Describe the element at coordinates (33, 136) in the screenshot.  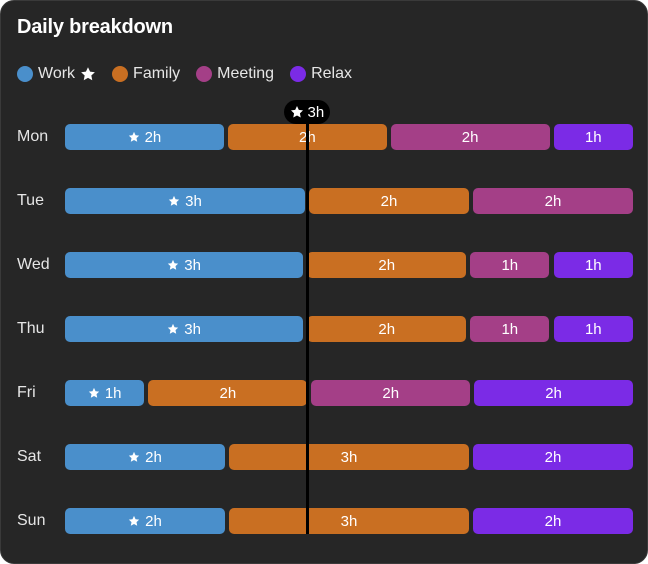
I see `day-label: Mon` at that location.